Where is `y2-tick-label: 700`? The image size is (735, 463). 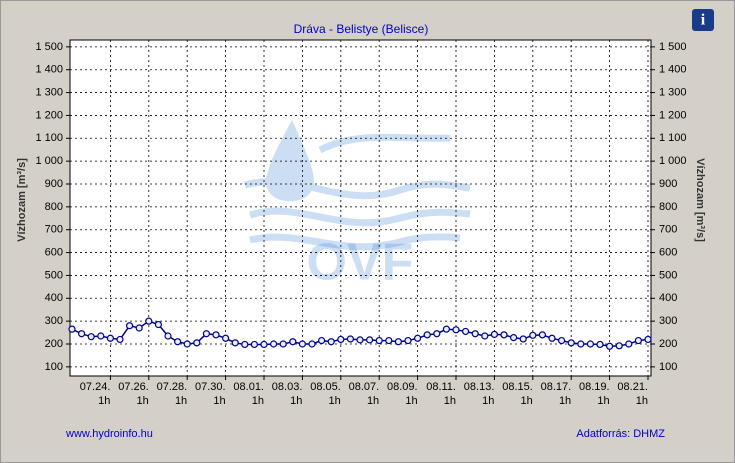
y2-tick-label: 700 is located at coordinates (668, 230).